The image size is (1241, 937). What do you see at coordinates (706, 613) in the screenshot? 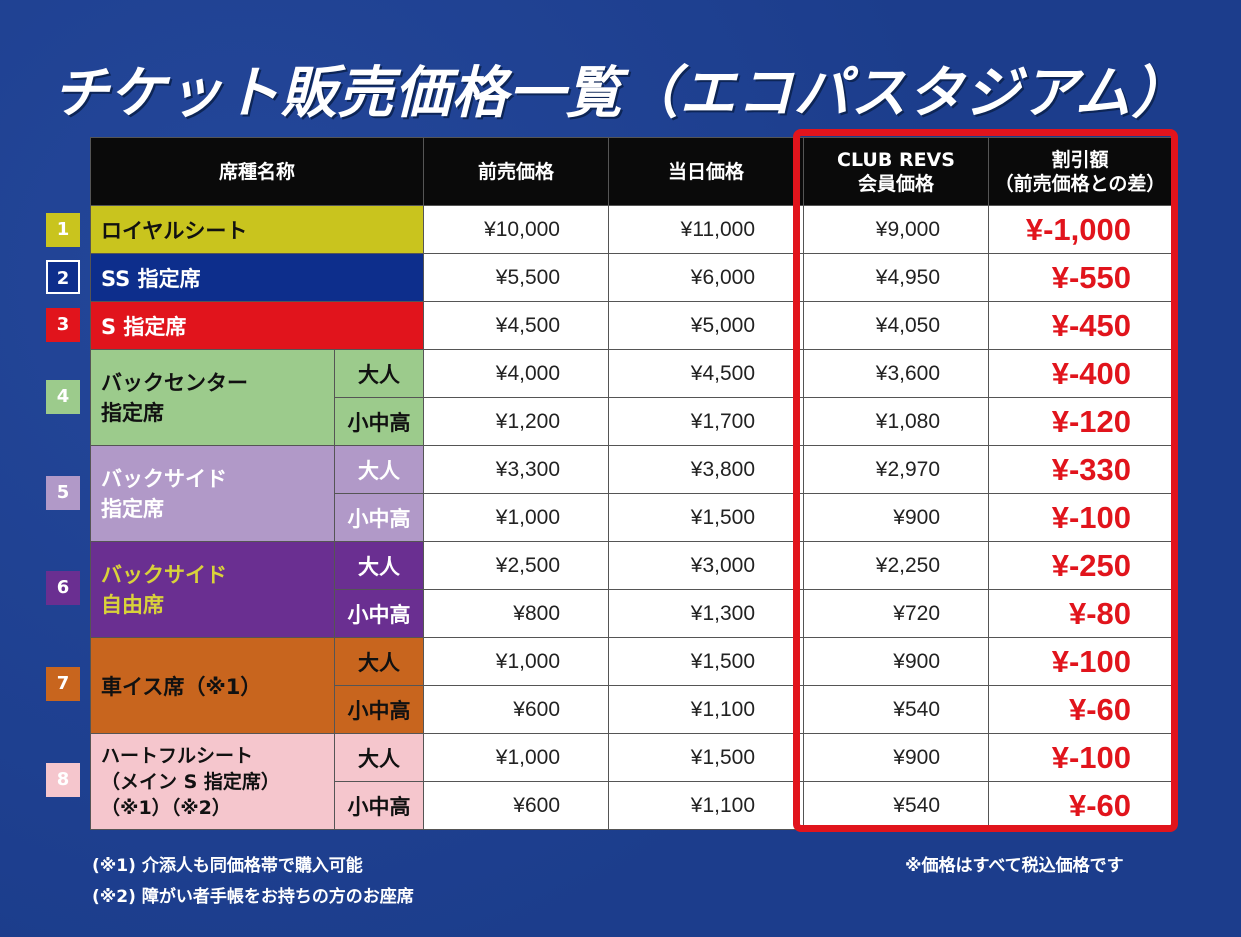
I see `sameday-price: ¥1,300` at bounding box center [706, 613].